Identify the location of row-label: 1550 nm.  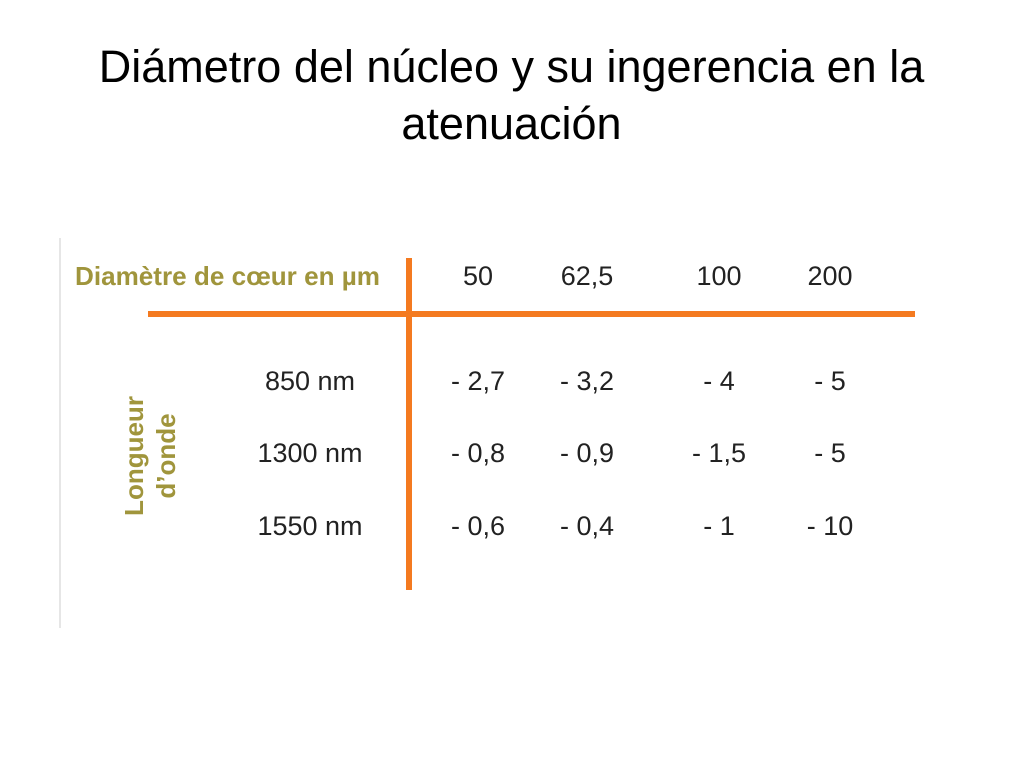
(309, 526).